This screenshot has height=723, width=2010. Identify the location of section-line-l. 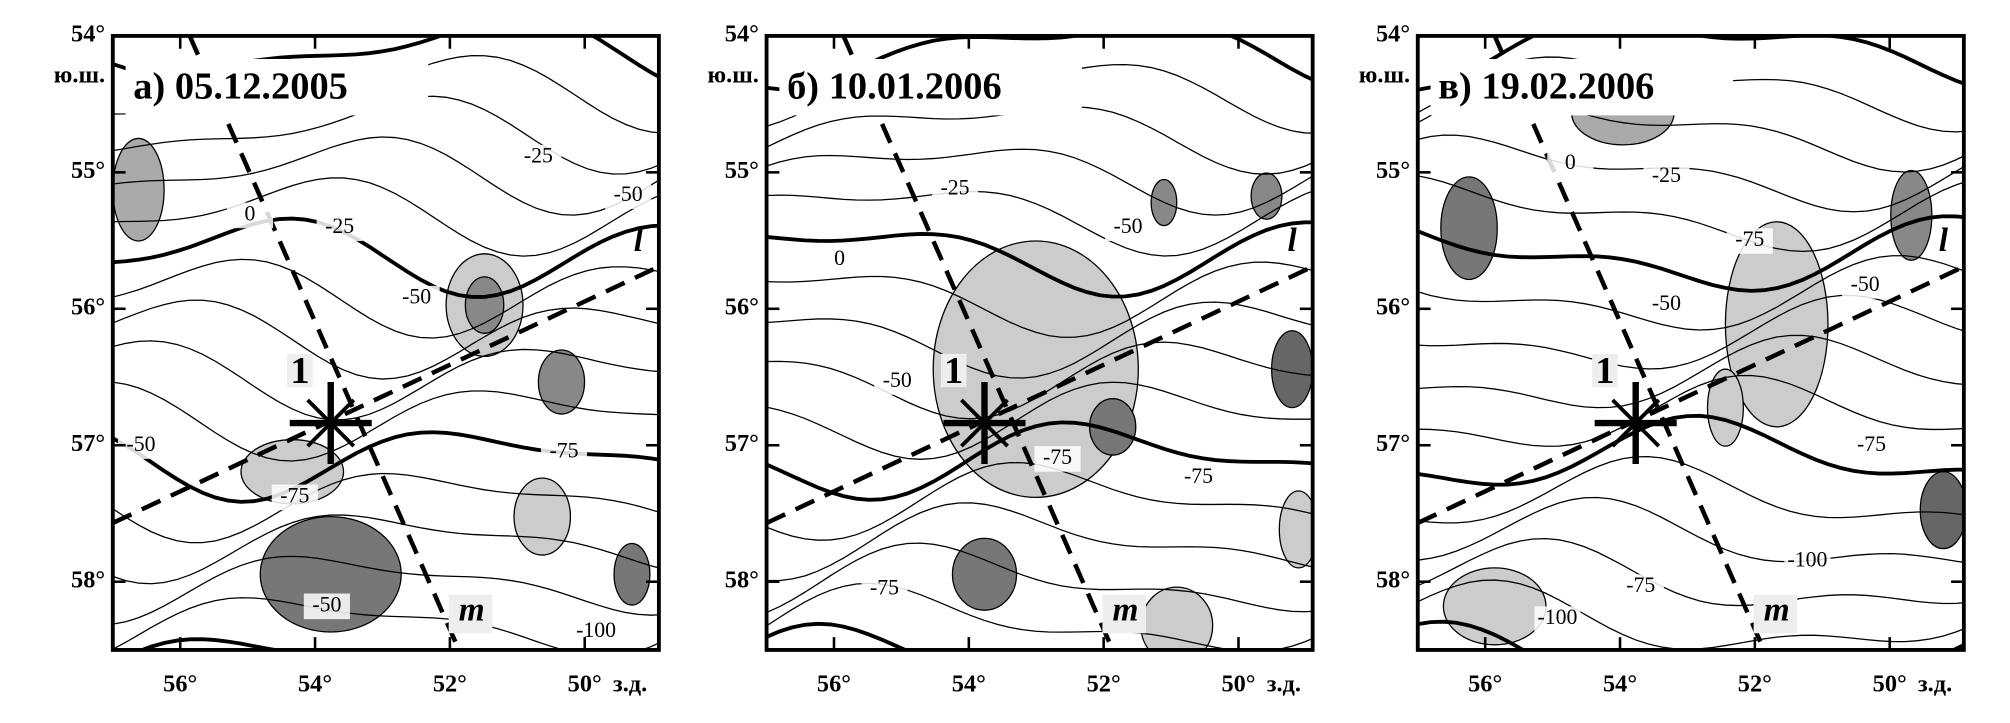
(385, 395).